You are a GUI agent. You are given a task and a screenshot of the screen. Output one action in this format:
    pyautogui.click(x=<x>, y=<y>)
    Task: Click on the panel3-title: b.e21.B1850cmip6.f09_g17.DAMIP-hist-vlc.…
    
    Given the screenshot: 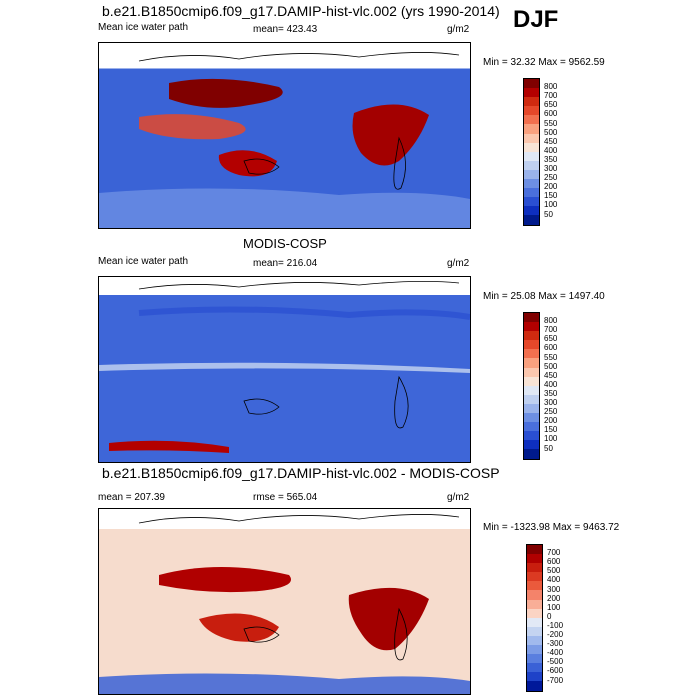 What is the action you would take?
    pyautogui.click(x=301, y=473)
    